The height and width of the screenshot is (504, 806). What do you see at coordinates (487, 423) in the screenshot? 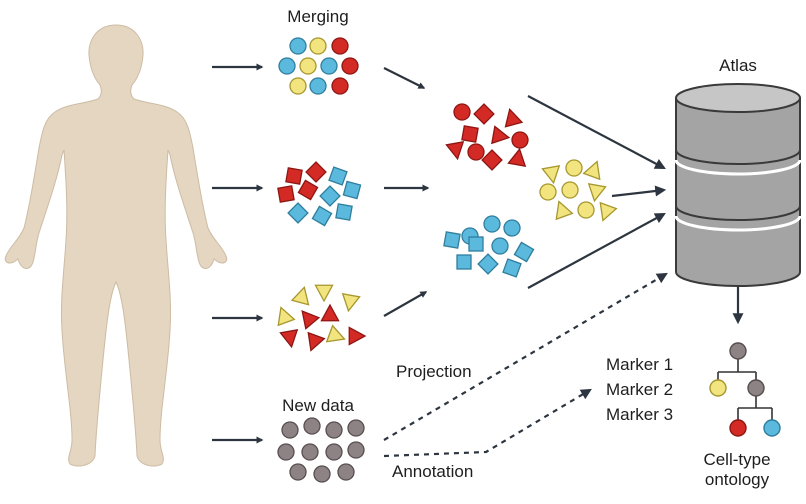
I see `annotation-arrow` at bounding box center [487, 423].